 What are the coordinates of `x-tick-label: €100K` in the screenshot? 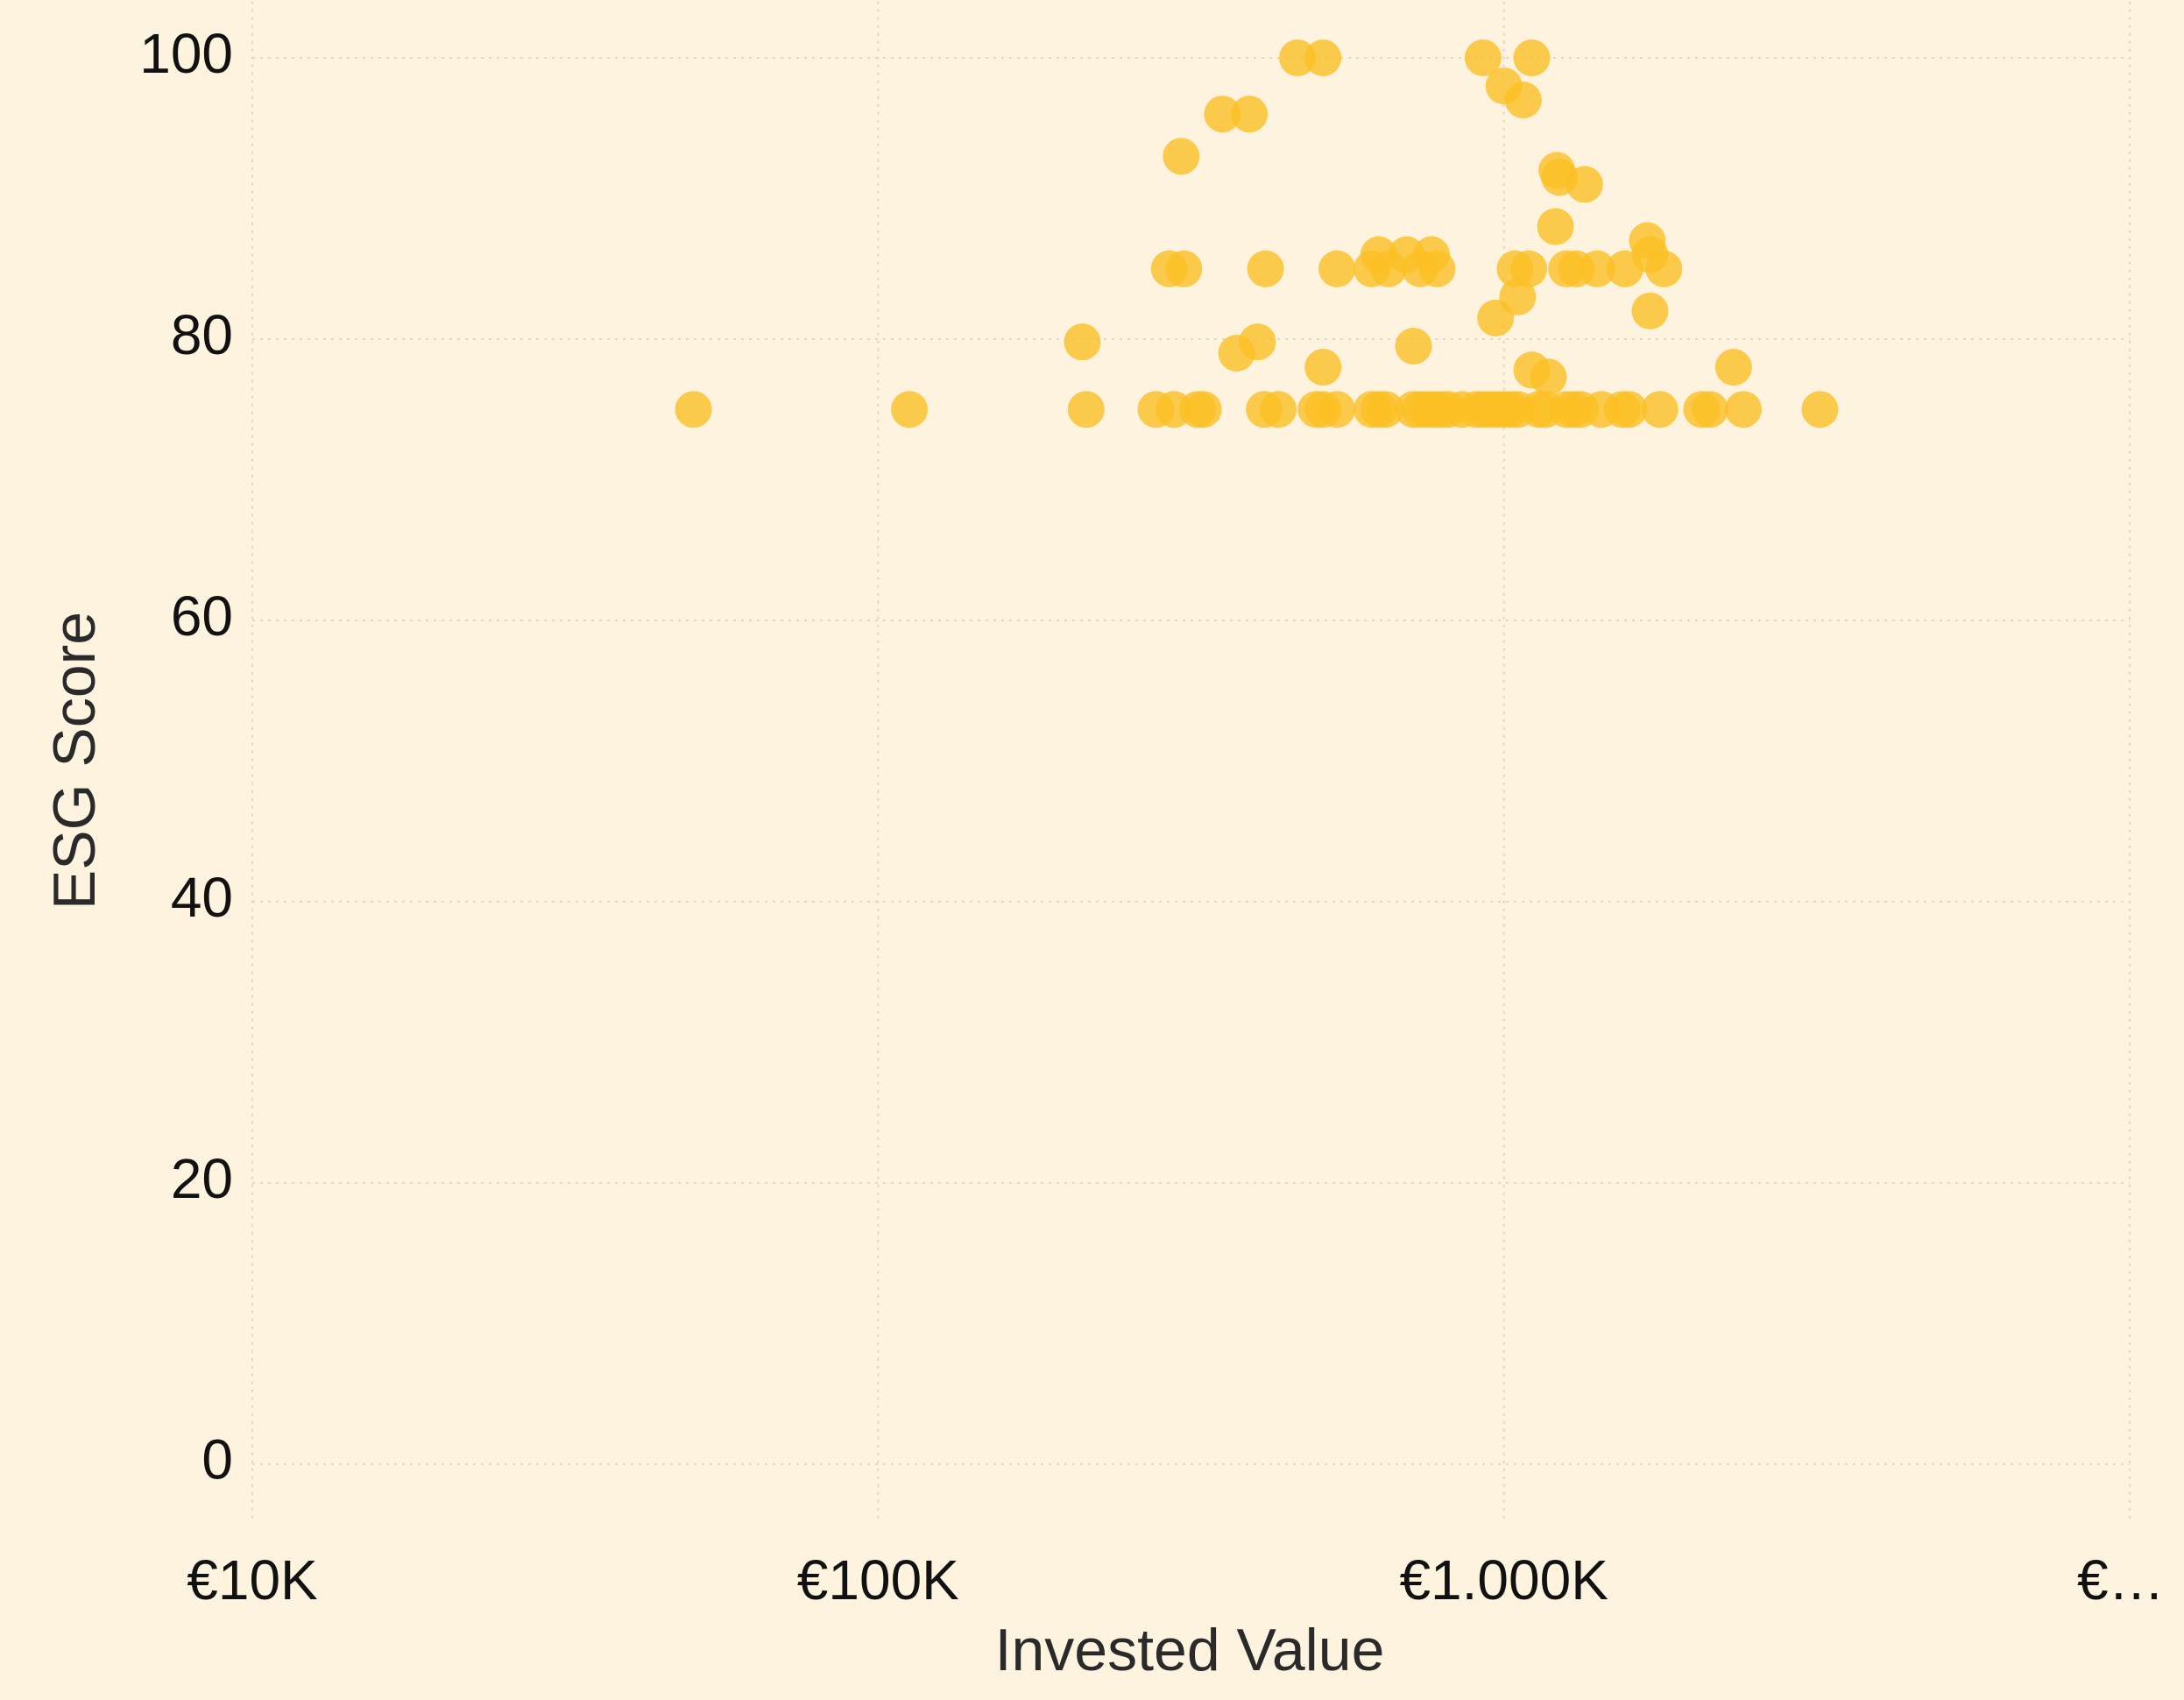 It's located at (878, 1579).